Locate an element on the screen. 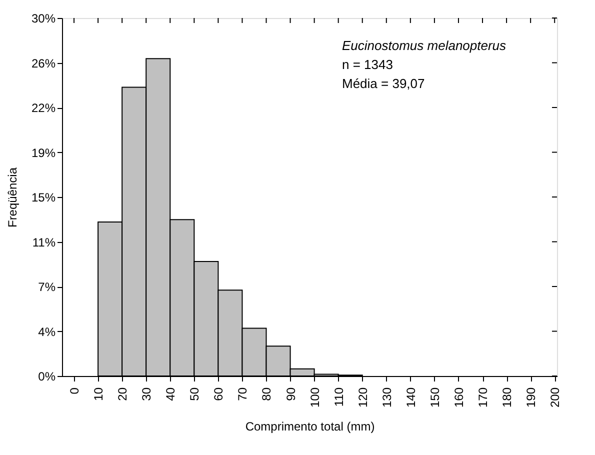 This screenshot has height=455, width=595. y-tick-label: 7% is located at coordinates (47, 287).